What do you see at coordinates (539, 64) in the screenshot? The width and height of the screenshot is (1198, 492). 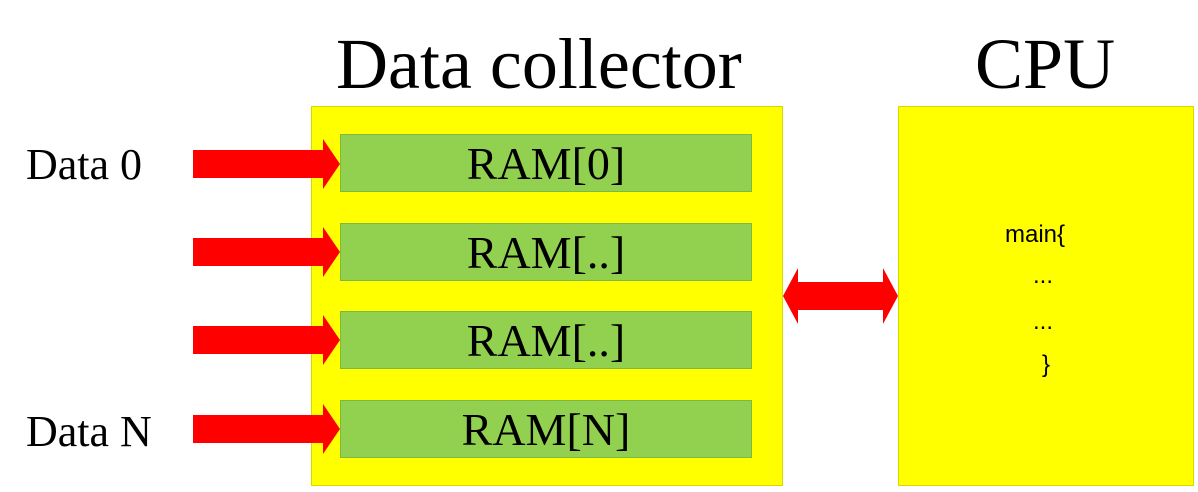 I see `data-collector-title: Data collector` at bounding box center [539, 64].